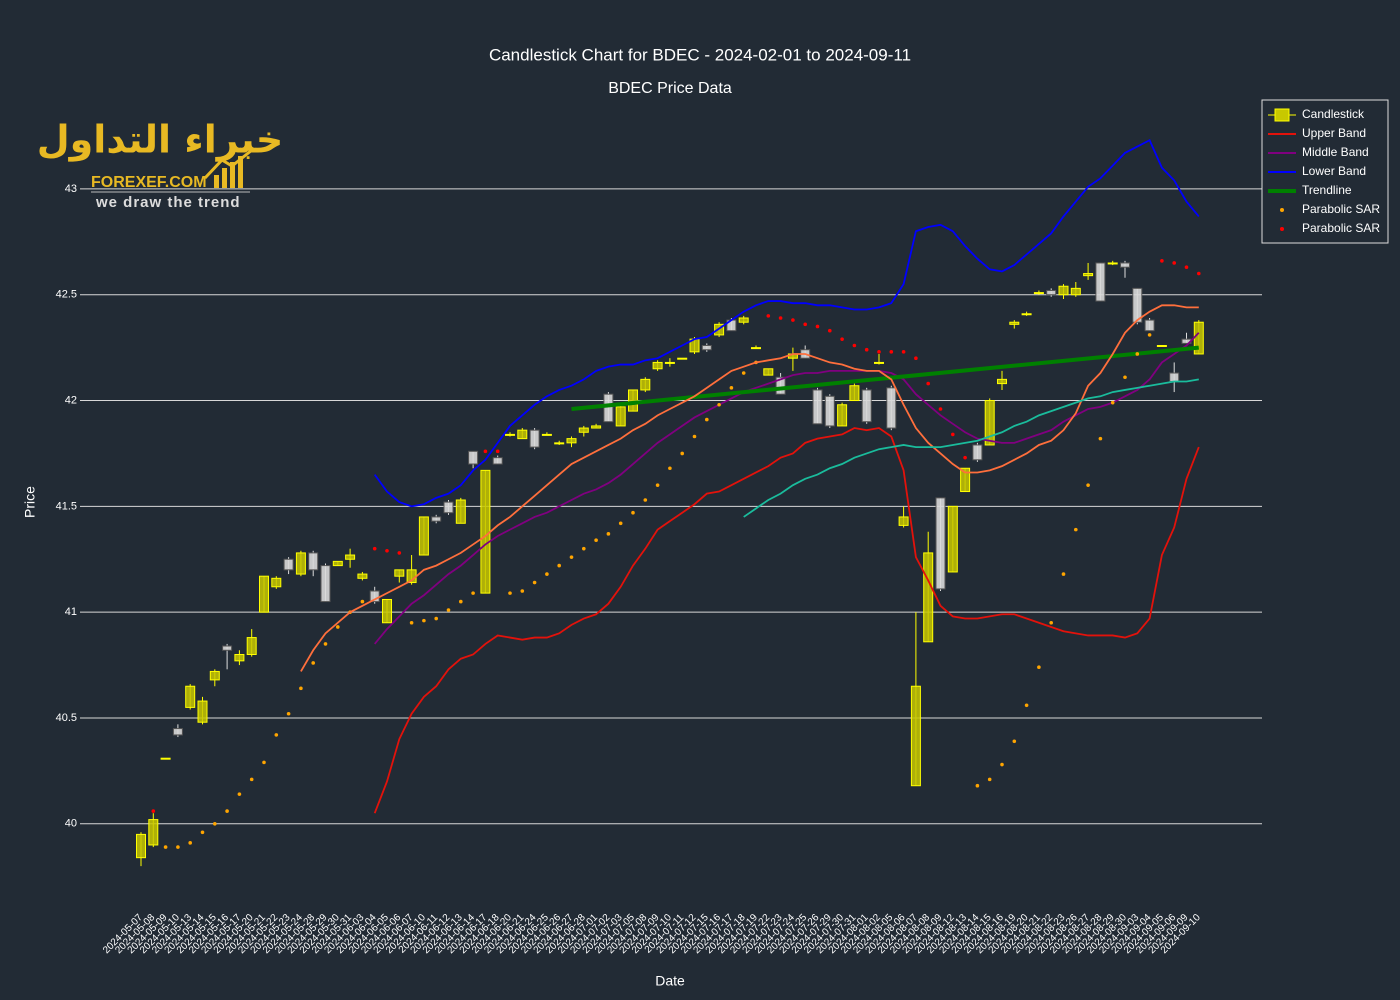  Describe the element at coordinates (670, 88) in the screenshot. I see `chart-subtitle: BDEC Price Data` at that location.